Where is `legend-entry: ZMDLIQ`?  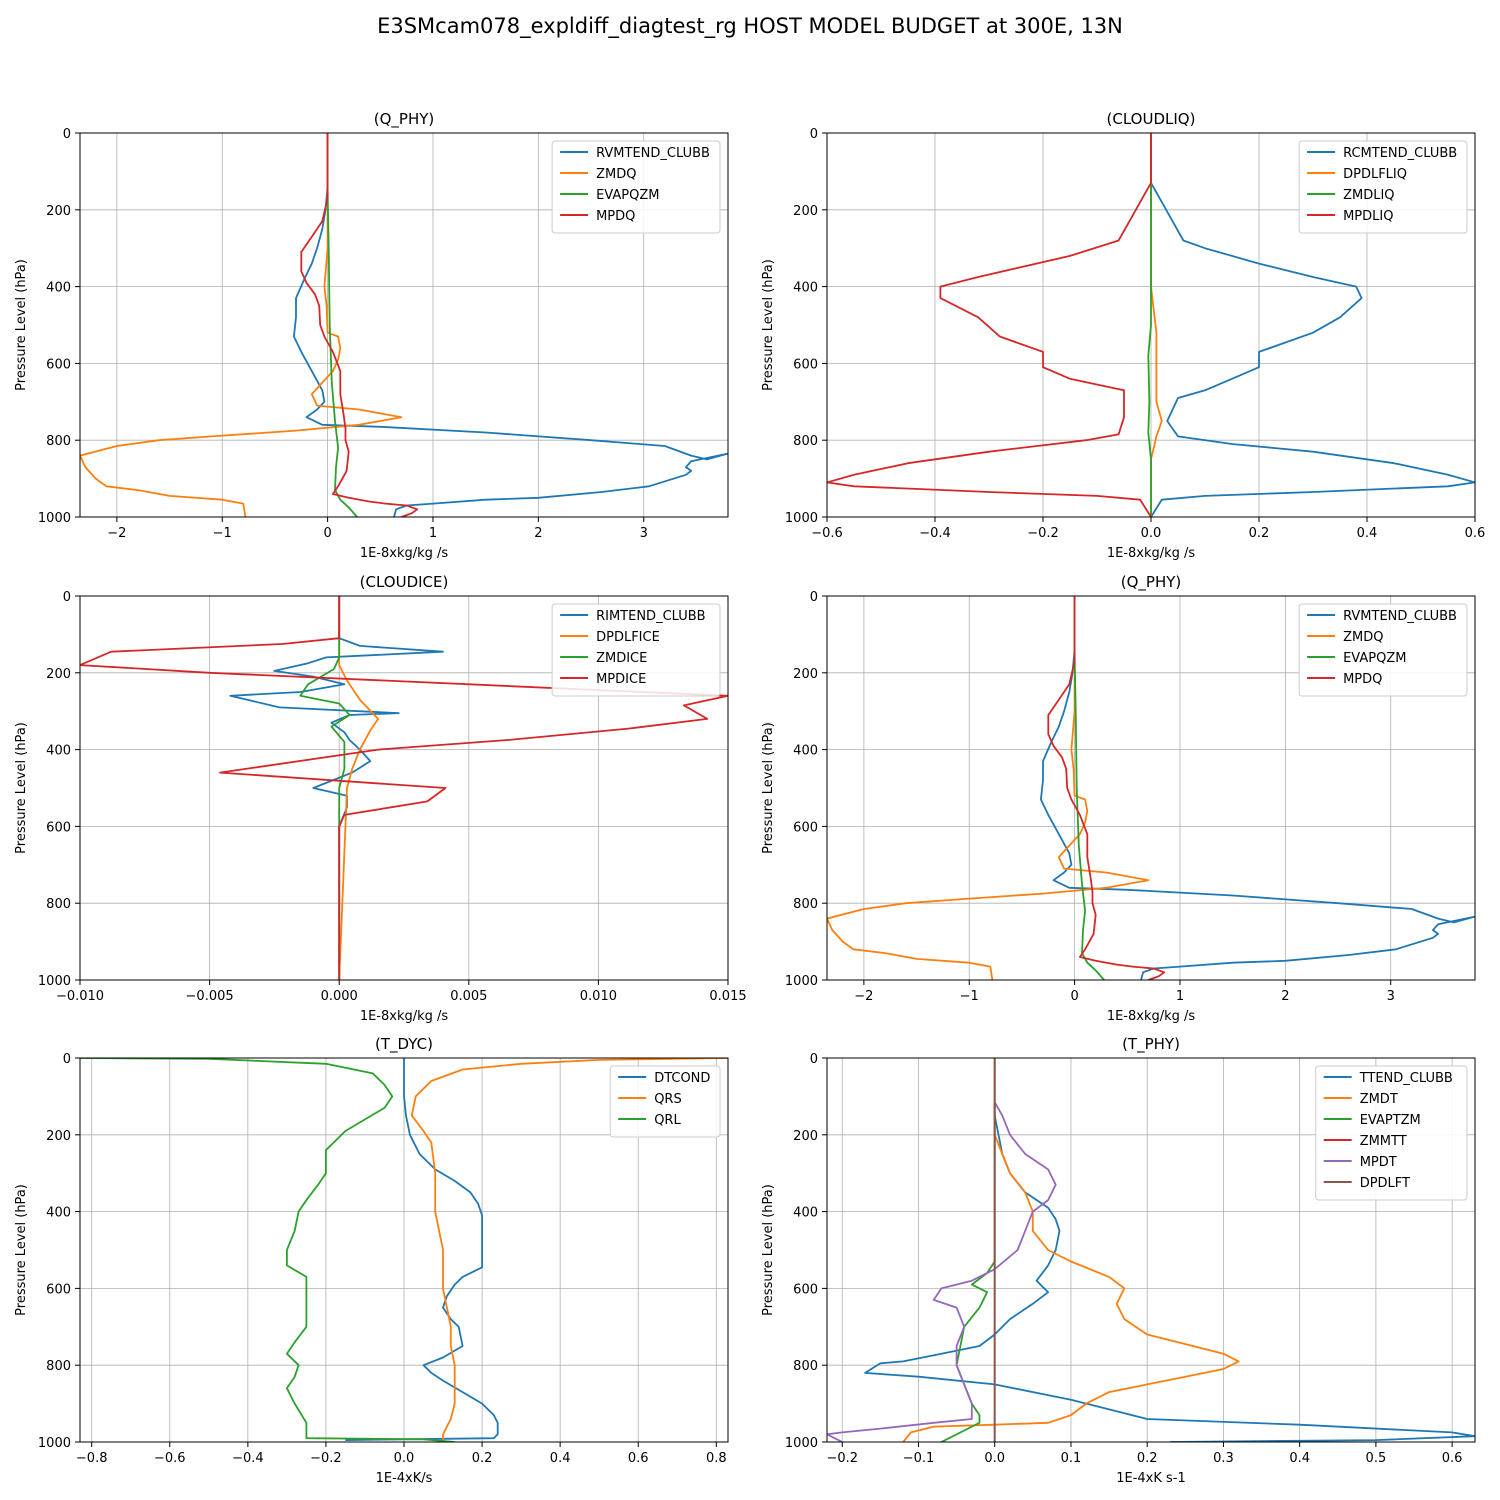 legend-entry: ZMDLIQ is located at coordinates (1368, 195).